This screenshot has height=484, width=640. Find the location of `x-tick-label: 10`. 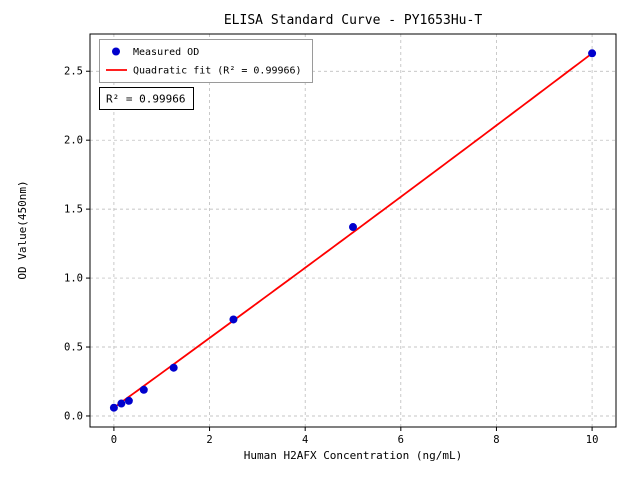

x-tick-label: 10 is located at coordinates (592, 440).